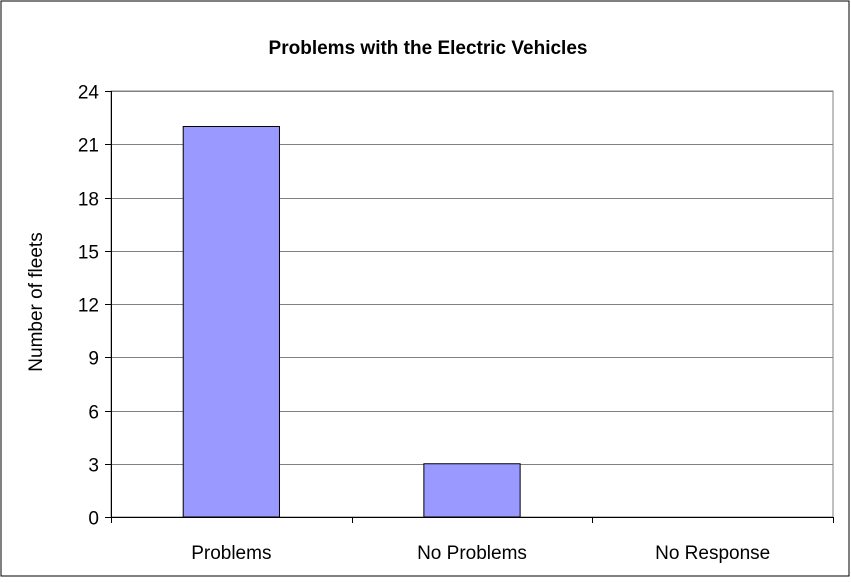  Describe the element at coordinates (93, 413) in the screenshot. I see `y-tick-label: 6` at that location.